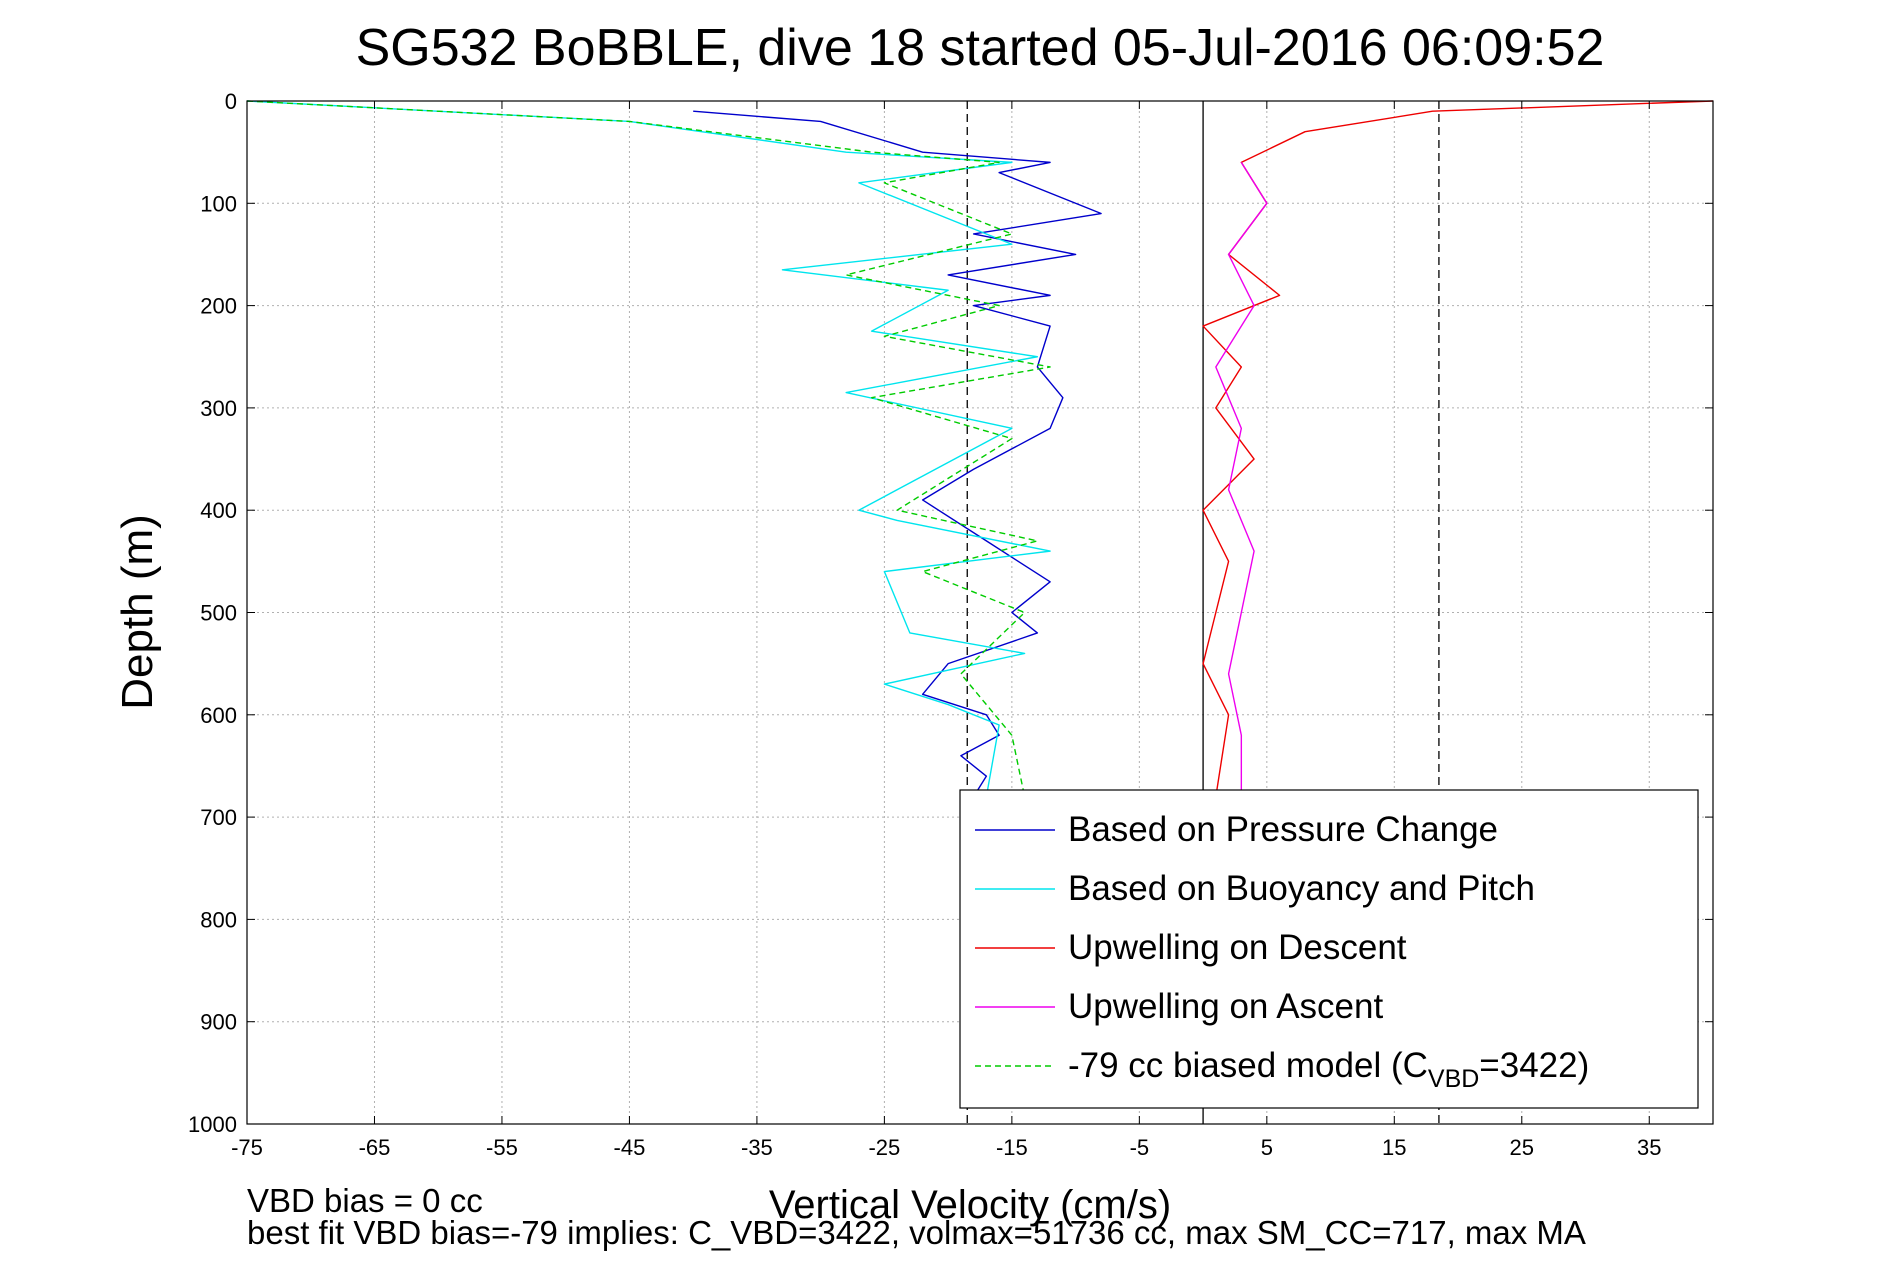 The width and height of the screenshot is (1891, 1262). Describe the element at coordinates (1649, 1147) in the screenshot. I see `x-tick-label: 35` at that location.